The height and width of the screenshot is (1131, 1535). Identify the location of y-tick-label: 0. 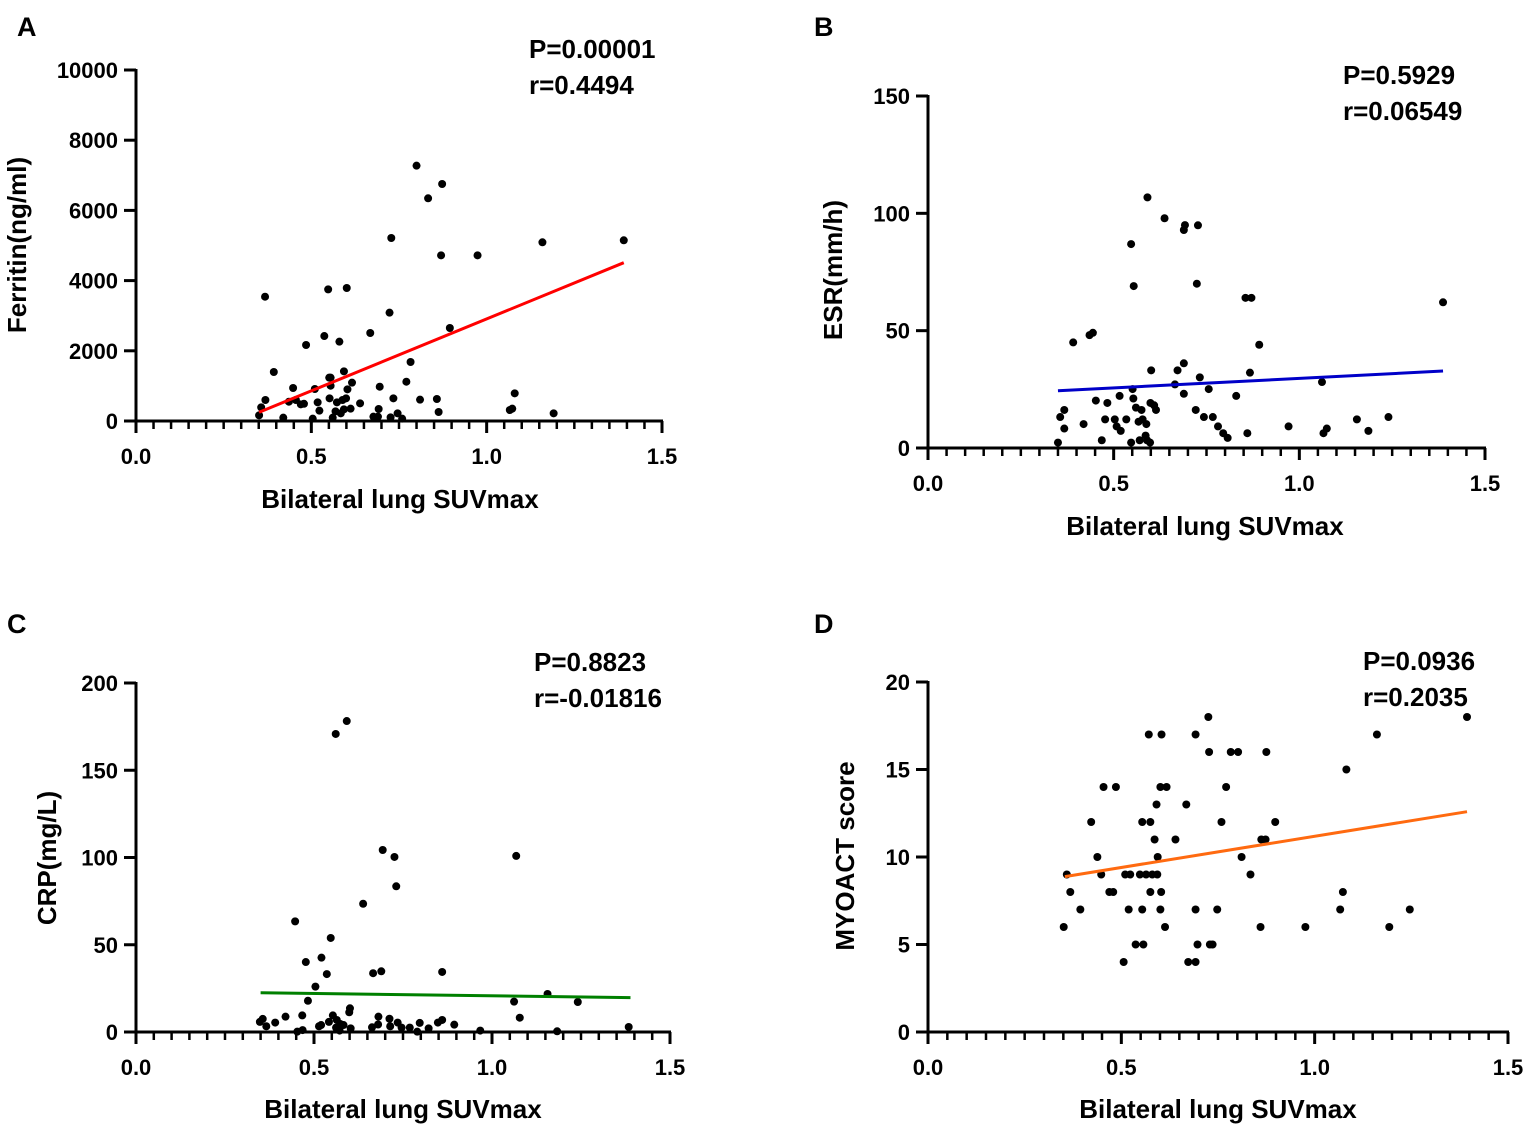
(904, 448).